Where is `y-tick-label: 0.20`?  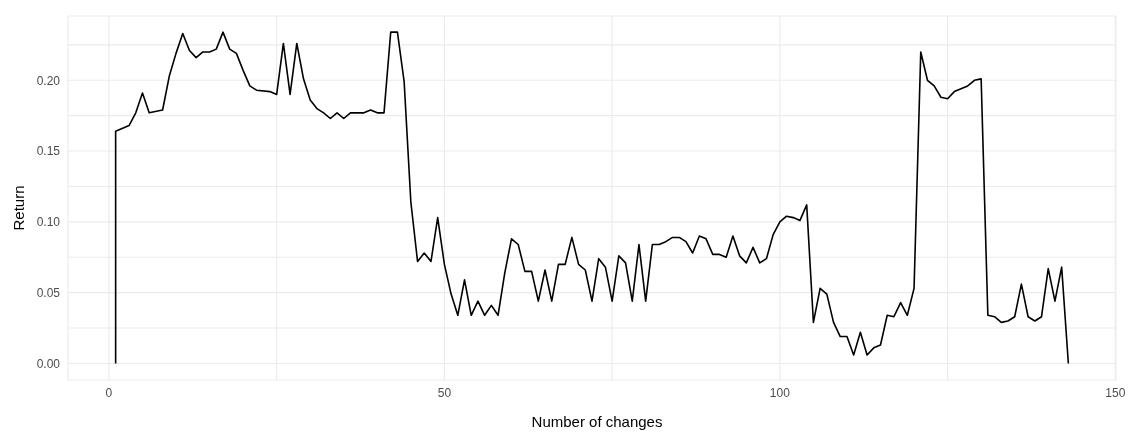
y-tick-label: 0.20 is located at coordinates (48, 80).